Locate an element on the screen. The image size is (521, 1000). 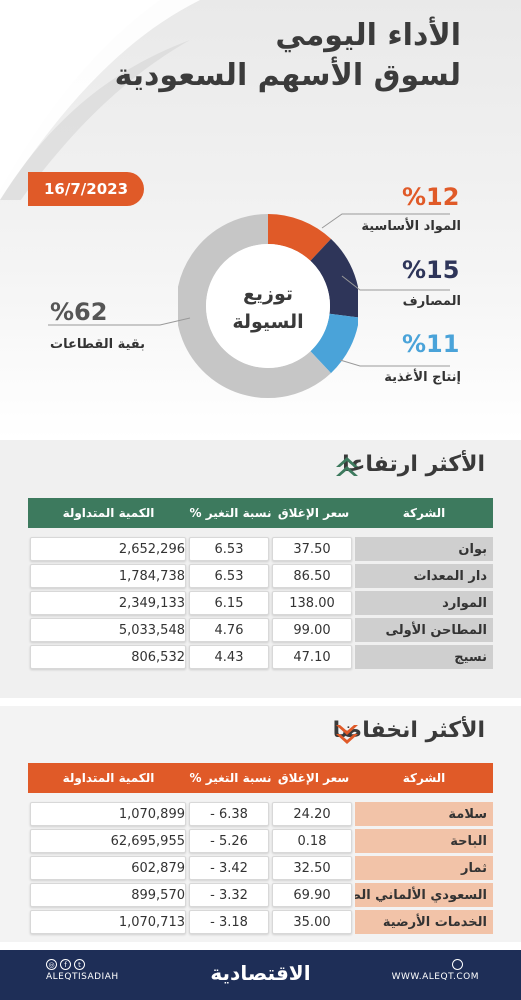
traded-volume: 62,695,955 is located at coordinates (108, 841).